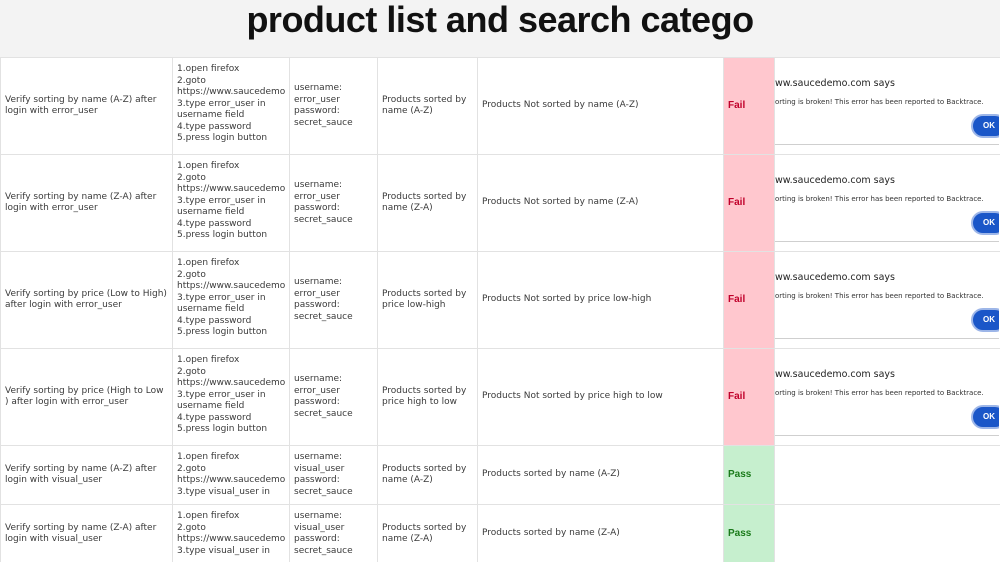 The image size is (1000, 562). I want to click on actual-result-cell: Products Not sorted by name (A-Z), so click(600, 106).